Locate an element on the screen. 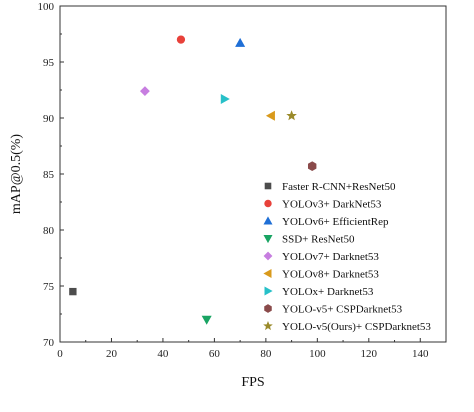  x-tick-label: 40 is located at coordinates (163, 354).